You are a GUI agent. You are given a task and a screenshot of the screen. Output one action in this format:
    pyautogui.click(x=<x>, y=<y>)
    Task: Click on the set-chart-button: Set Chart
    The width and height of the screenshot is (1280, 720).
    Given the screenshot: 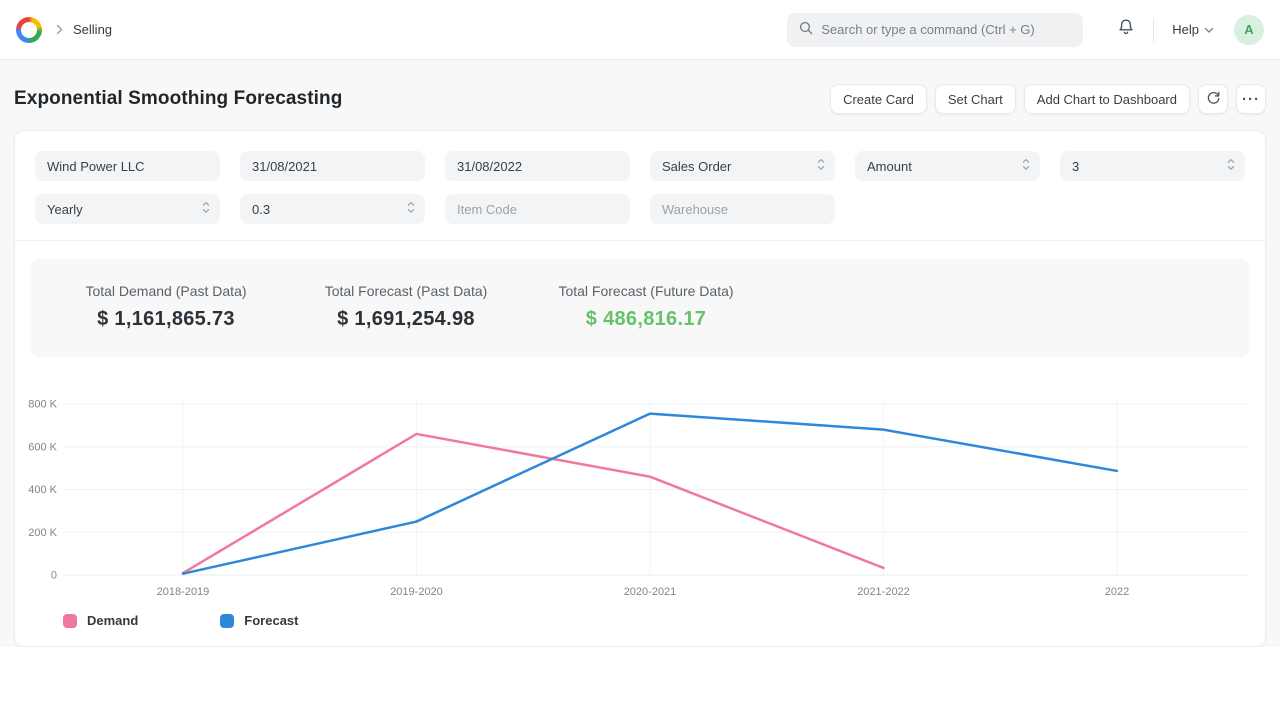 What is the action you would take?
    pyautogui.click(x=975, y=99)
    